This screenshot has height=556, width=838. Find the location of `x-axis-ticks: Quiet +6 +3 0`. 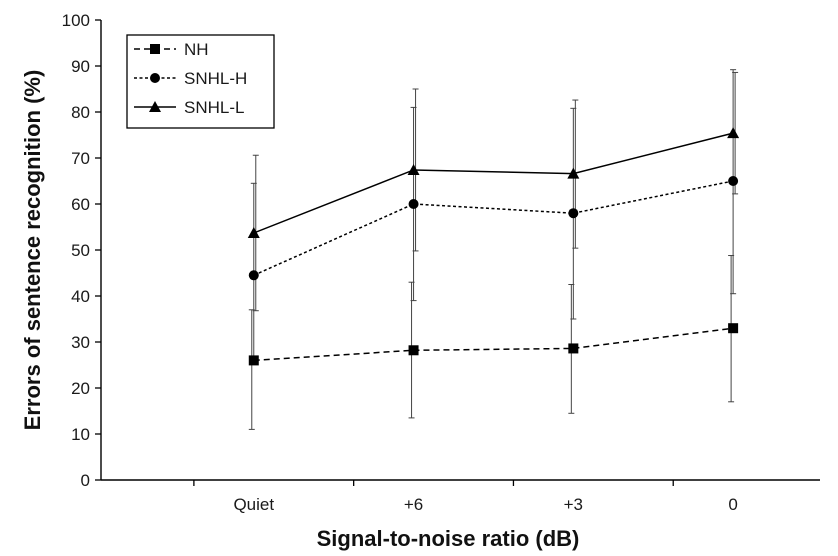

x-axis-ticks: Quiet +6 +3 0 is located at coordinates (465, 497).